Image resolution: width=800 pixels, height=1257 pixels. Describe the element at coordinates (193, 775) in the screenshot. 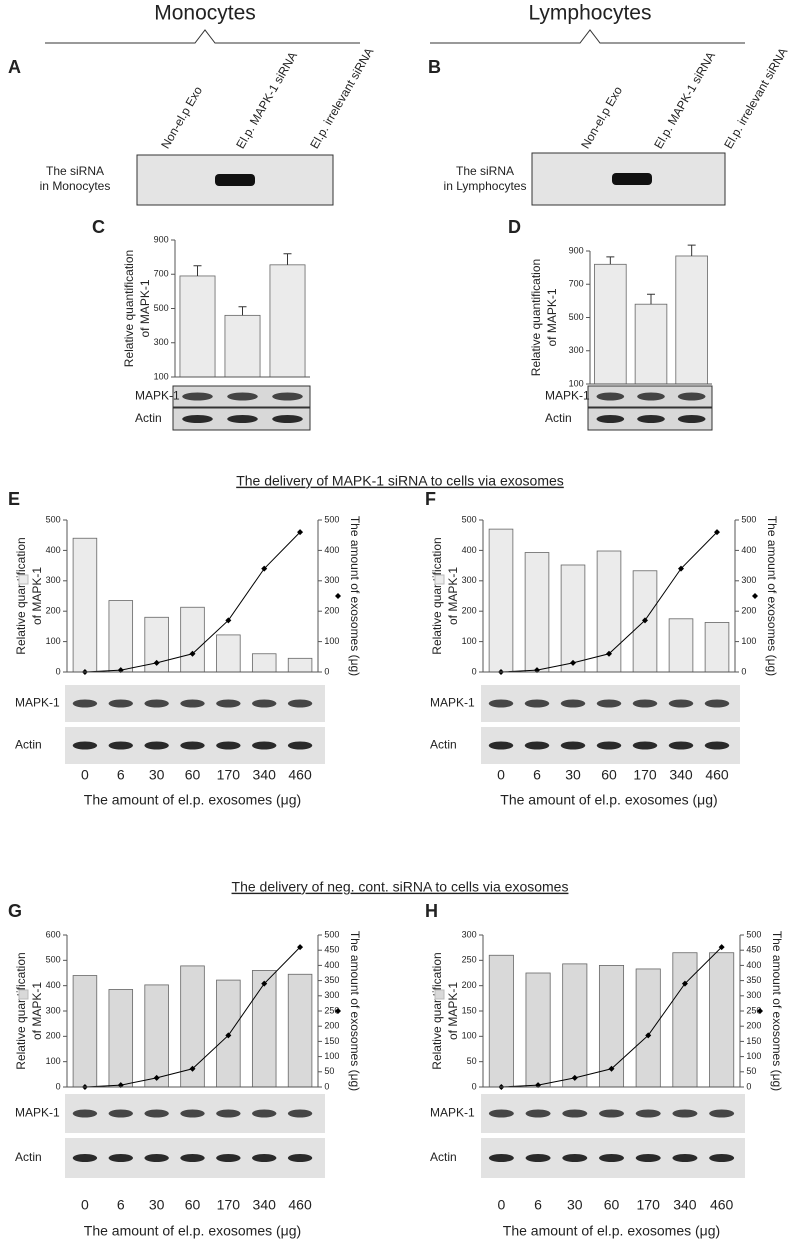

I see `x-tick-label: 60` at that location.